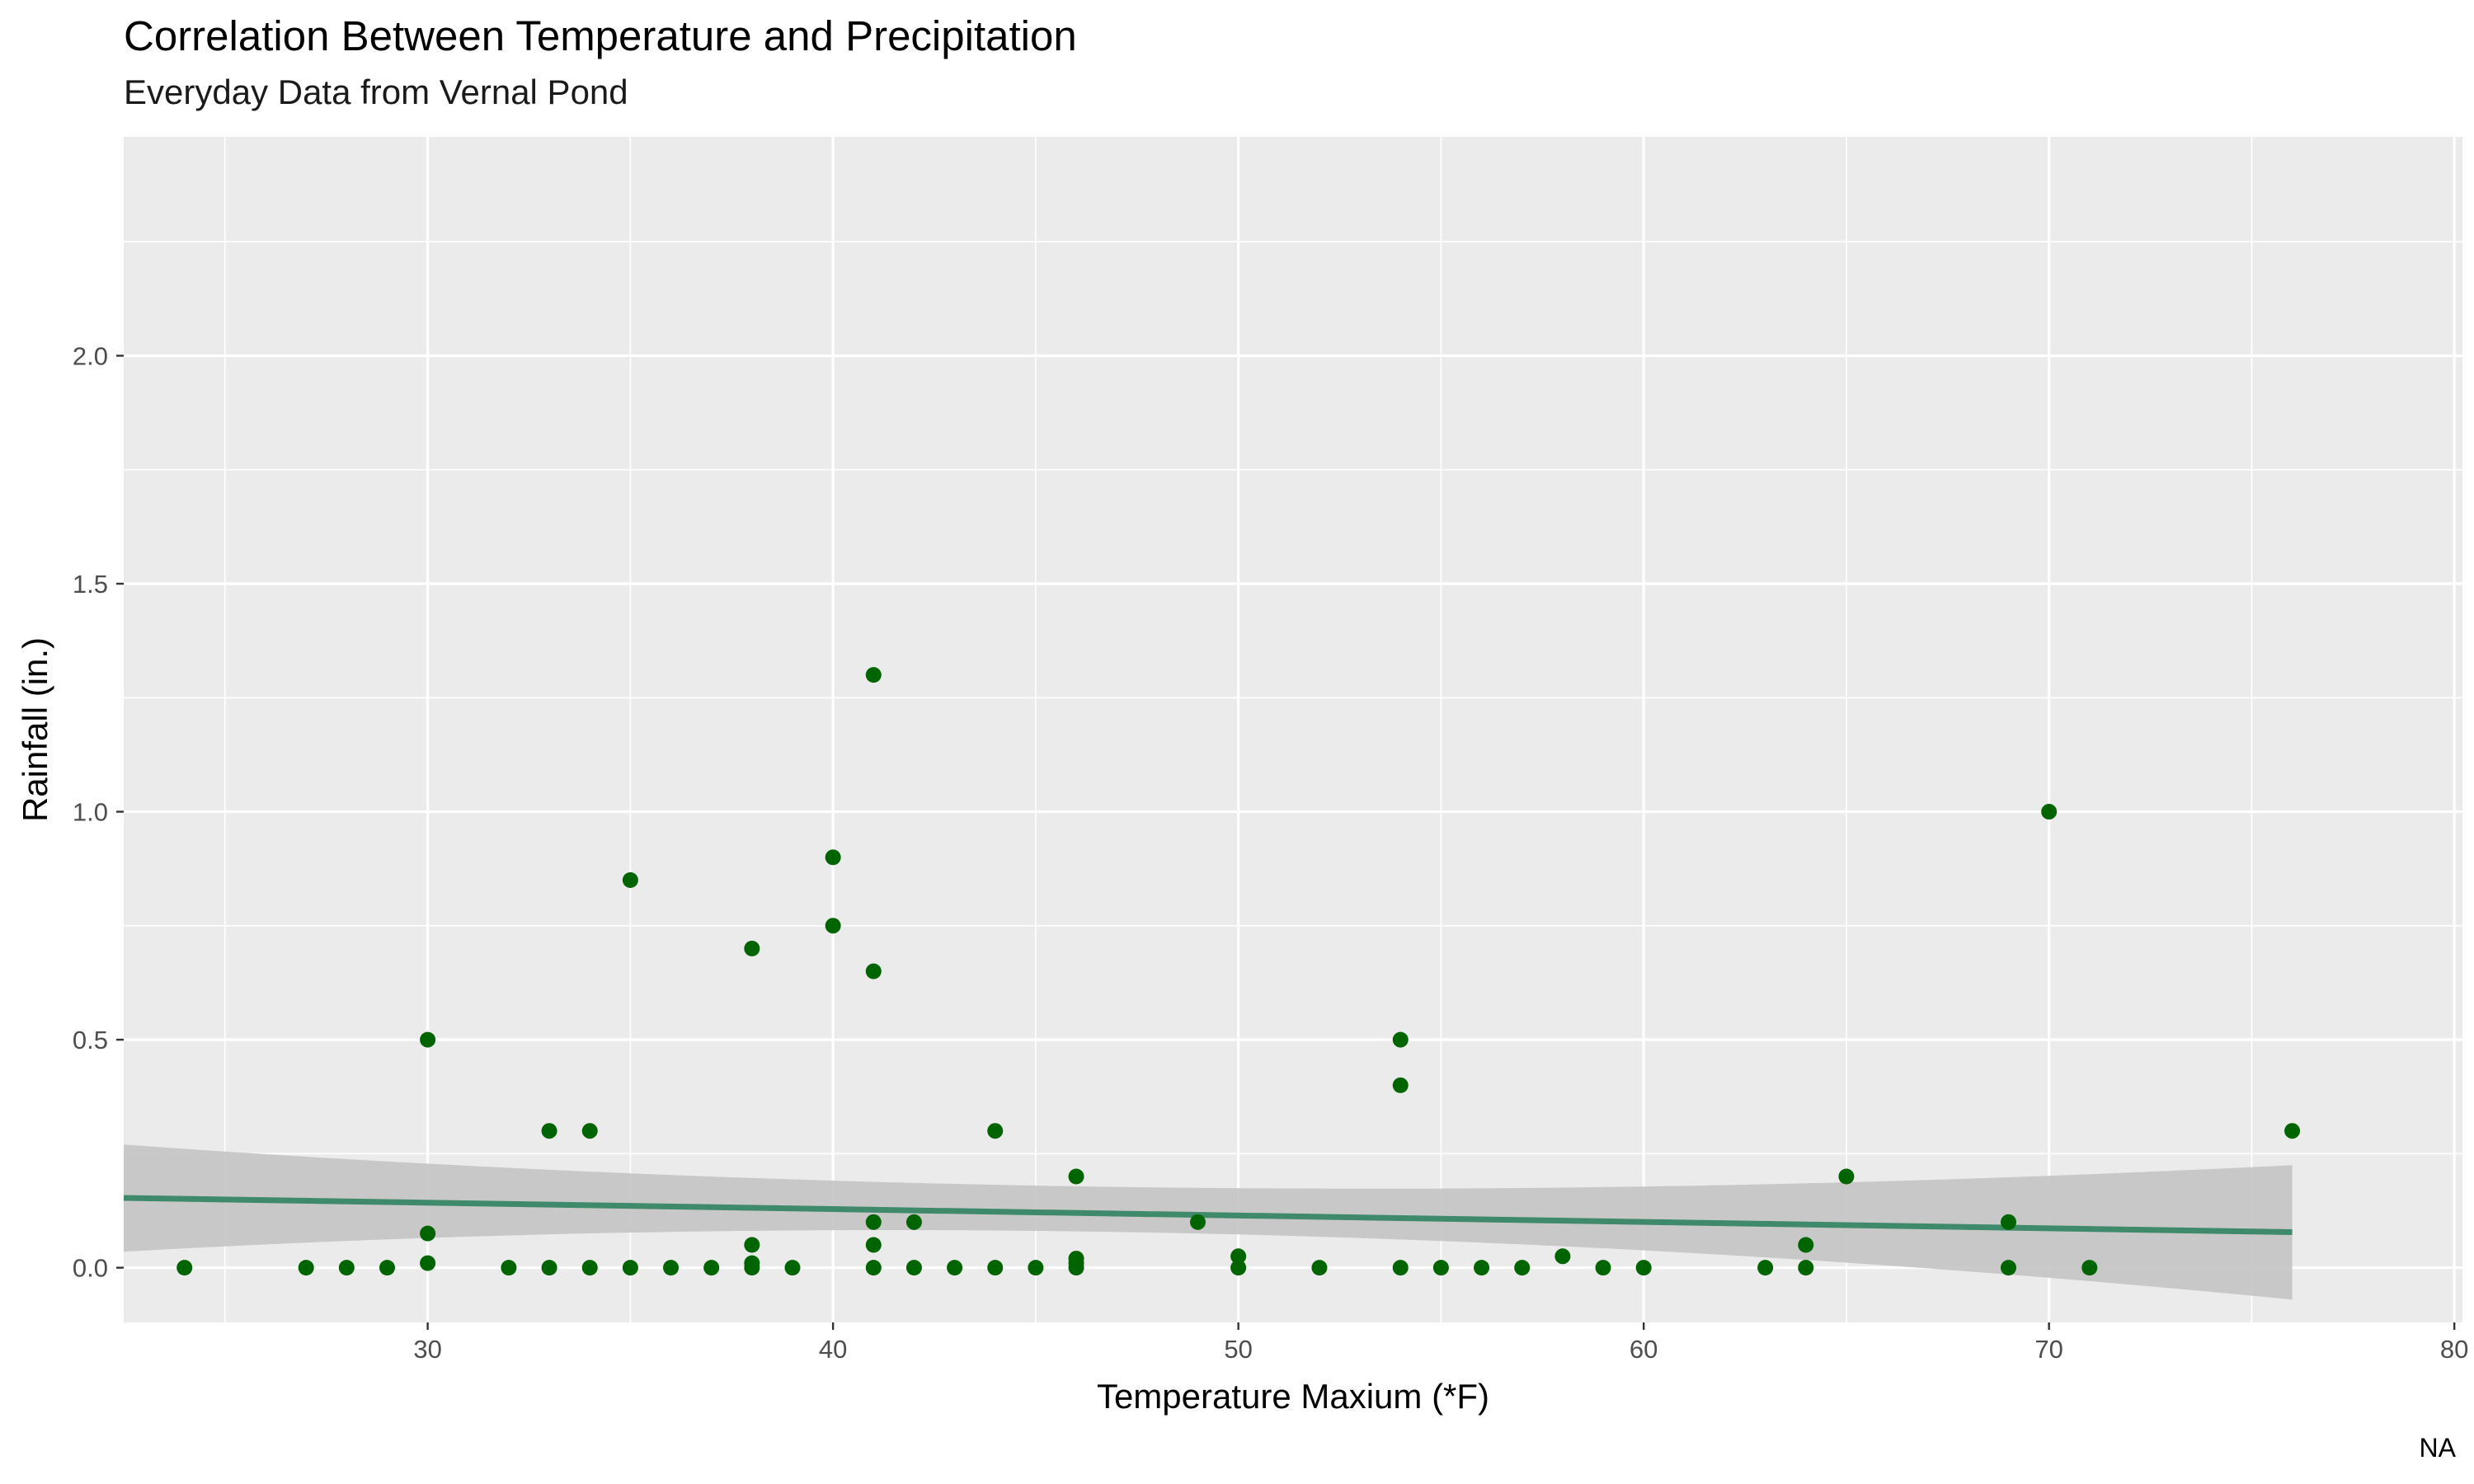  What do you see at coordinates (35, 729) in the screenshot?
I see `y-axis-title: Rainfall (in.)` at bounding box center [35, 729].